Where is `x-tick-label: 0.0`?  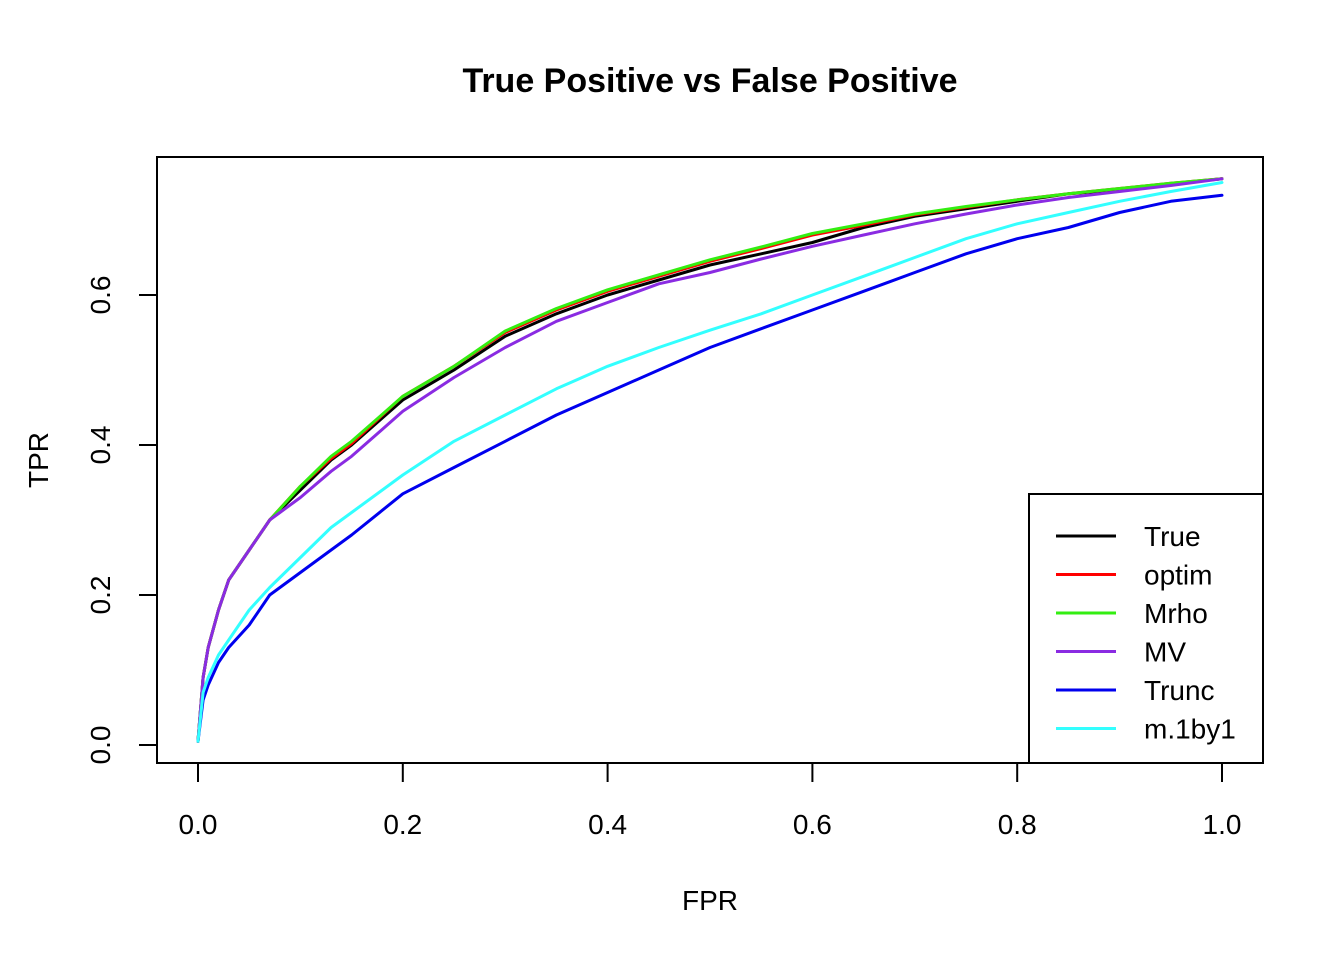
x-tick-label: 0.0 is located at coordinates (198, 824).